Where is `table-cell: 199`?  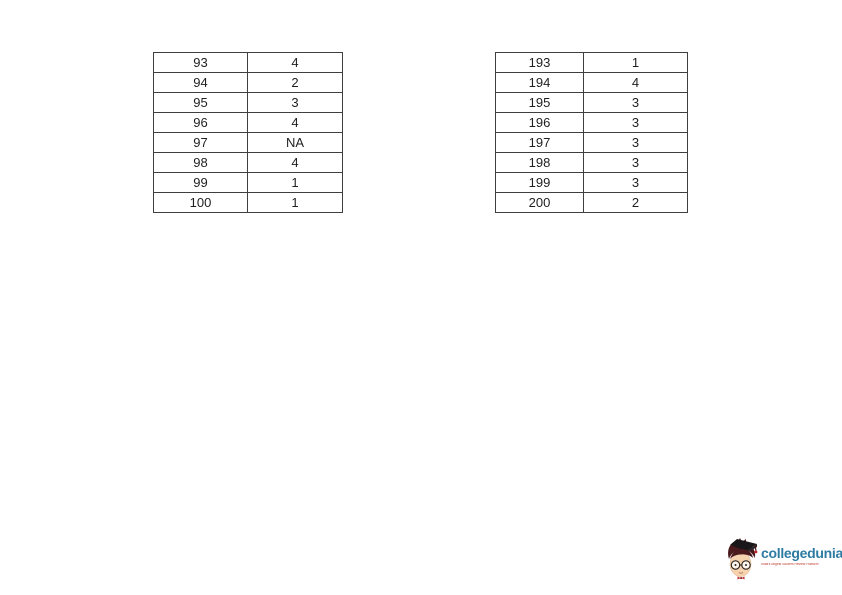 table-cell: 199 is located at coordinates (539, 182).